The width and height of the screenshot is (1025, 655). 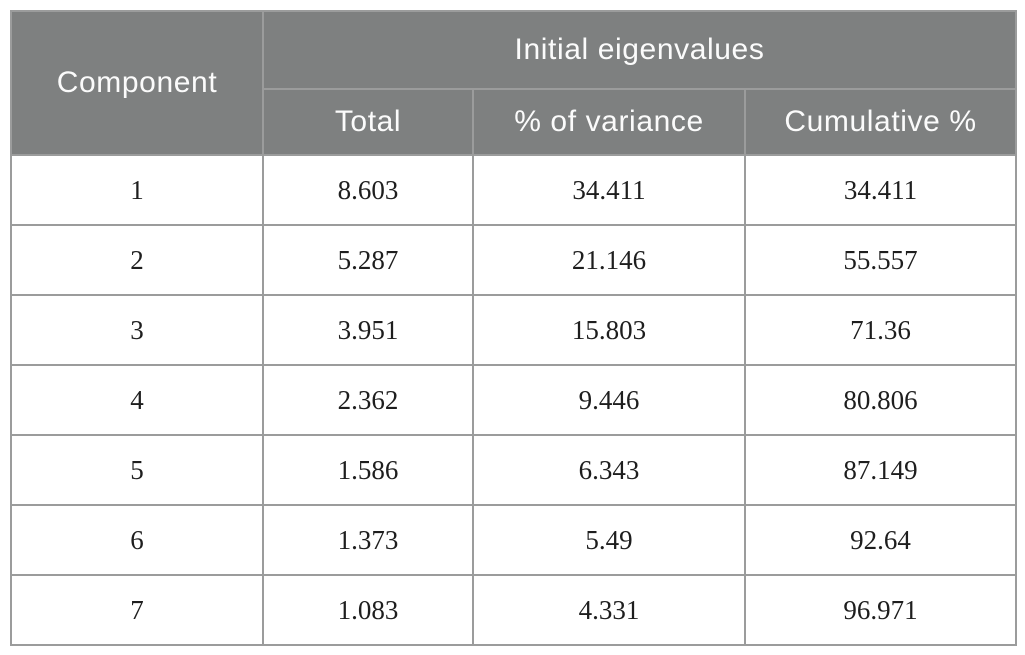 I want to click on header-row-subcolumns: Total % of variance Cumulative %, so click(x=514, y=122).